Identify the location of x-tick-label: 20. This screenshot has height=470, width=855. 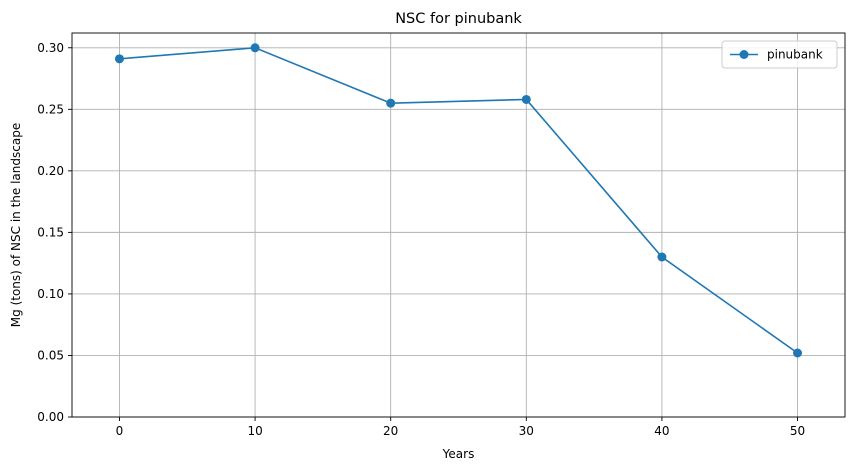
(390, 431).